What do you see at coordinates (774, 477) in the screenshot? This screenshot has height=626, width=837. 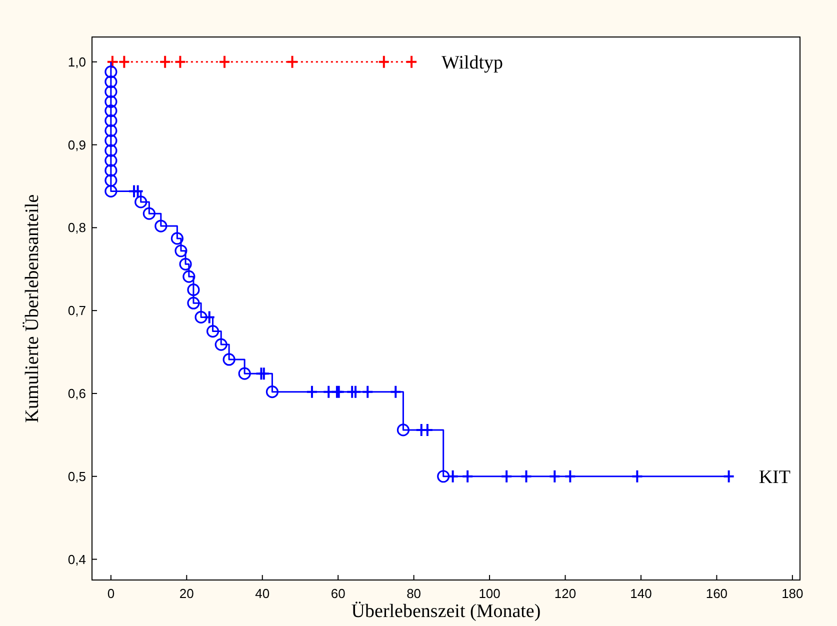 I see `series-label: KIT` at bounding box center [774, 477].